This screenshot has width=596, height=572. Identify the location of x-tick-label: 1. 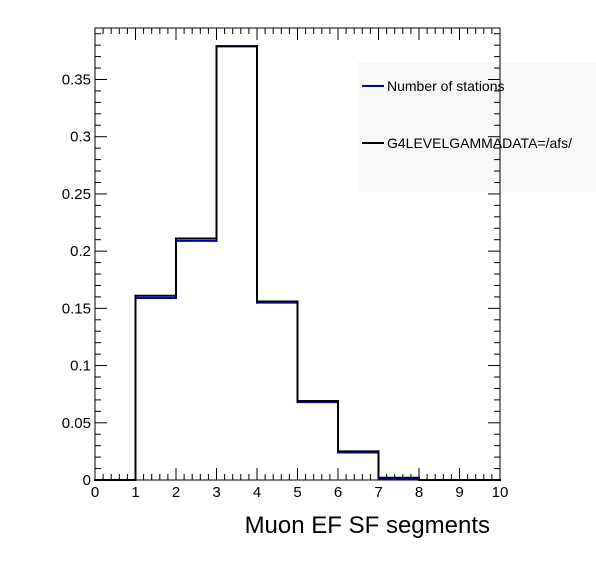
(135, 492).